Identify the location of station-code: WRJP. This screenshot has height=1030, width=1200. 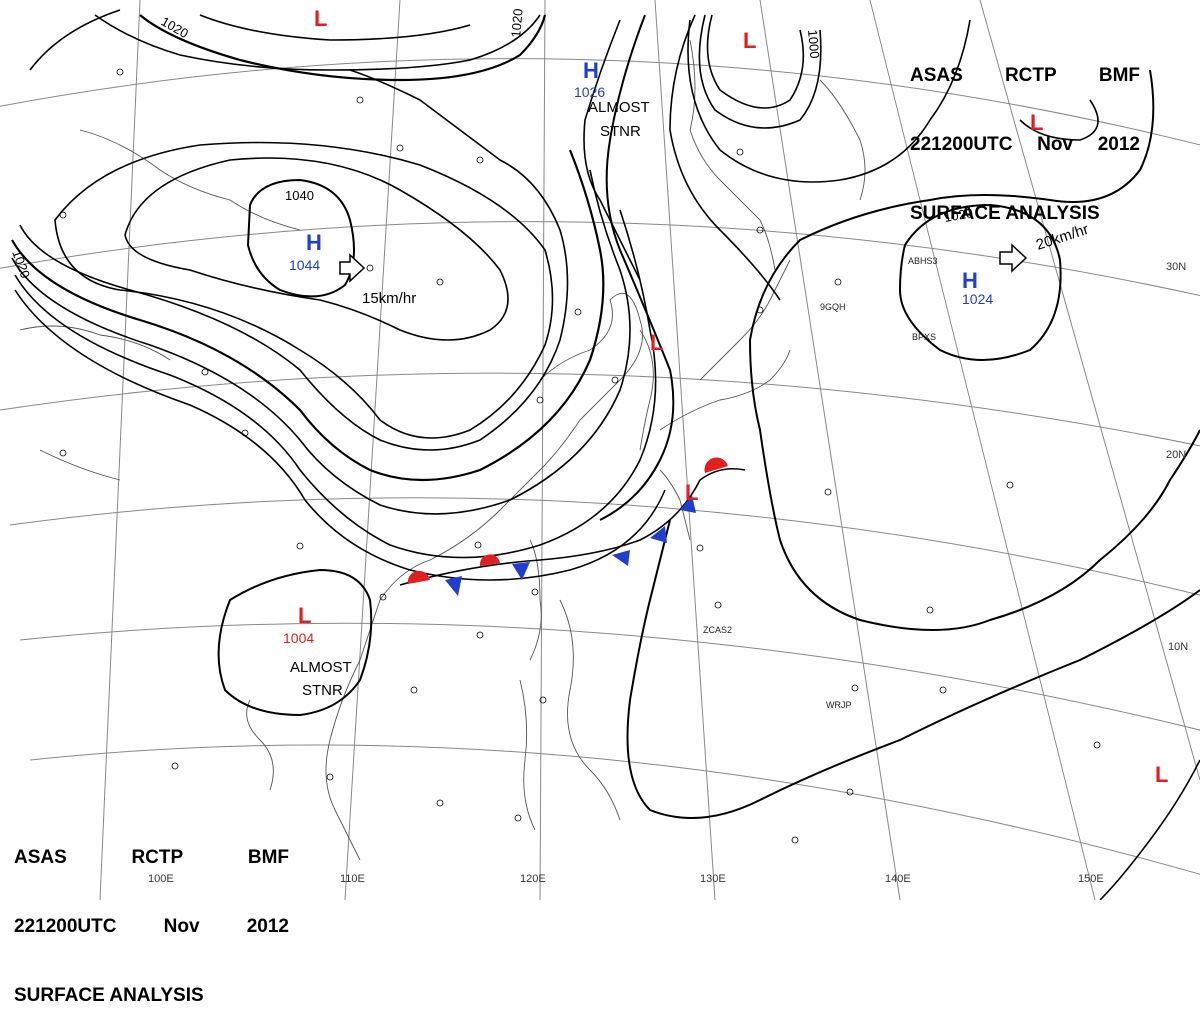
(839, 705).